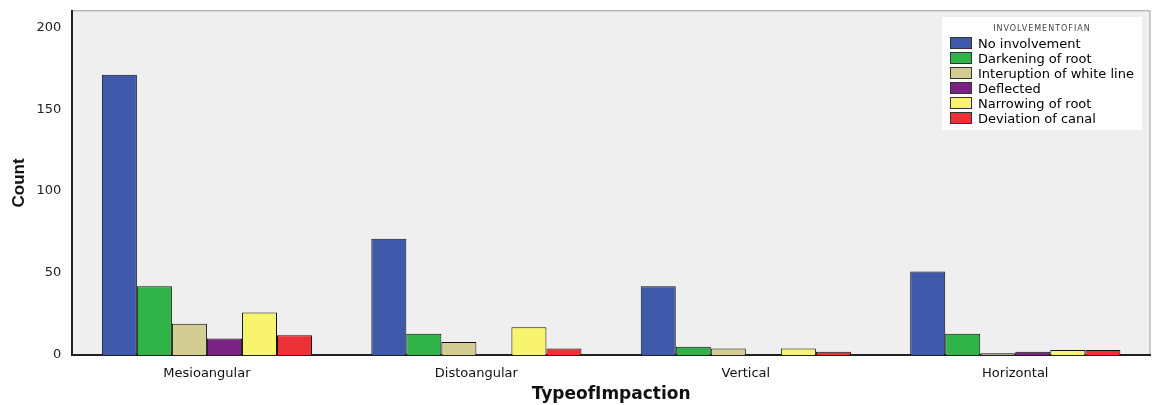  I want to click on legend-label: Darkening of root, so click(1035, 58).